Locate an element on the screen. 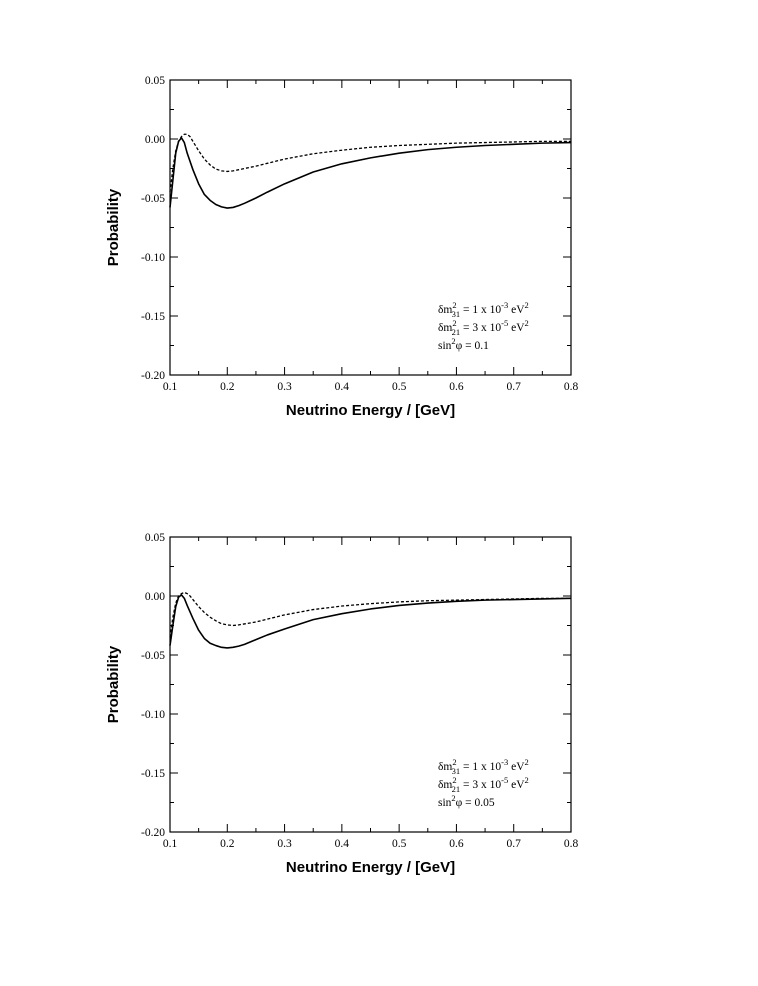  annotation-text: φ = 0.1 is located at coordinates (472, 346).